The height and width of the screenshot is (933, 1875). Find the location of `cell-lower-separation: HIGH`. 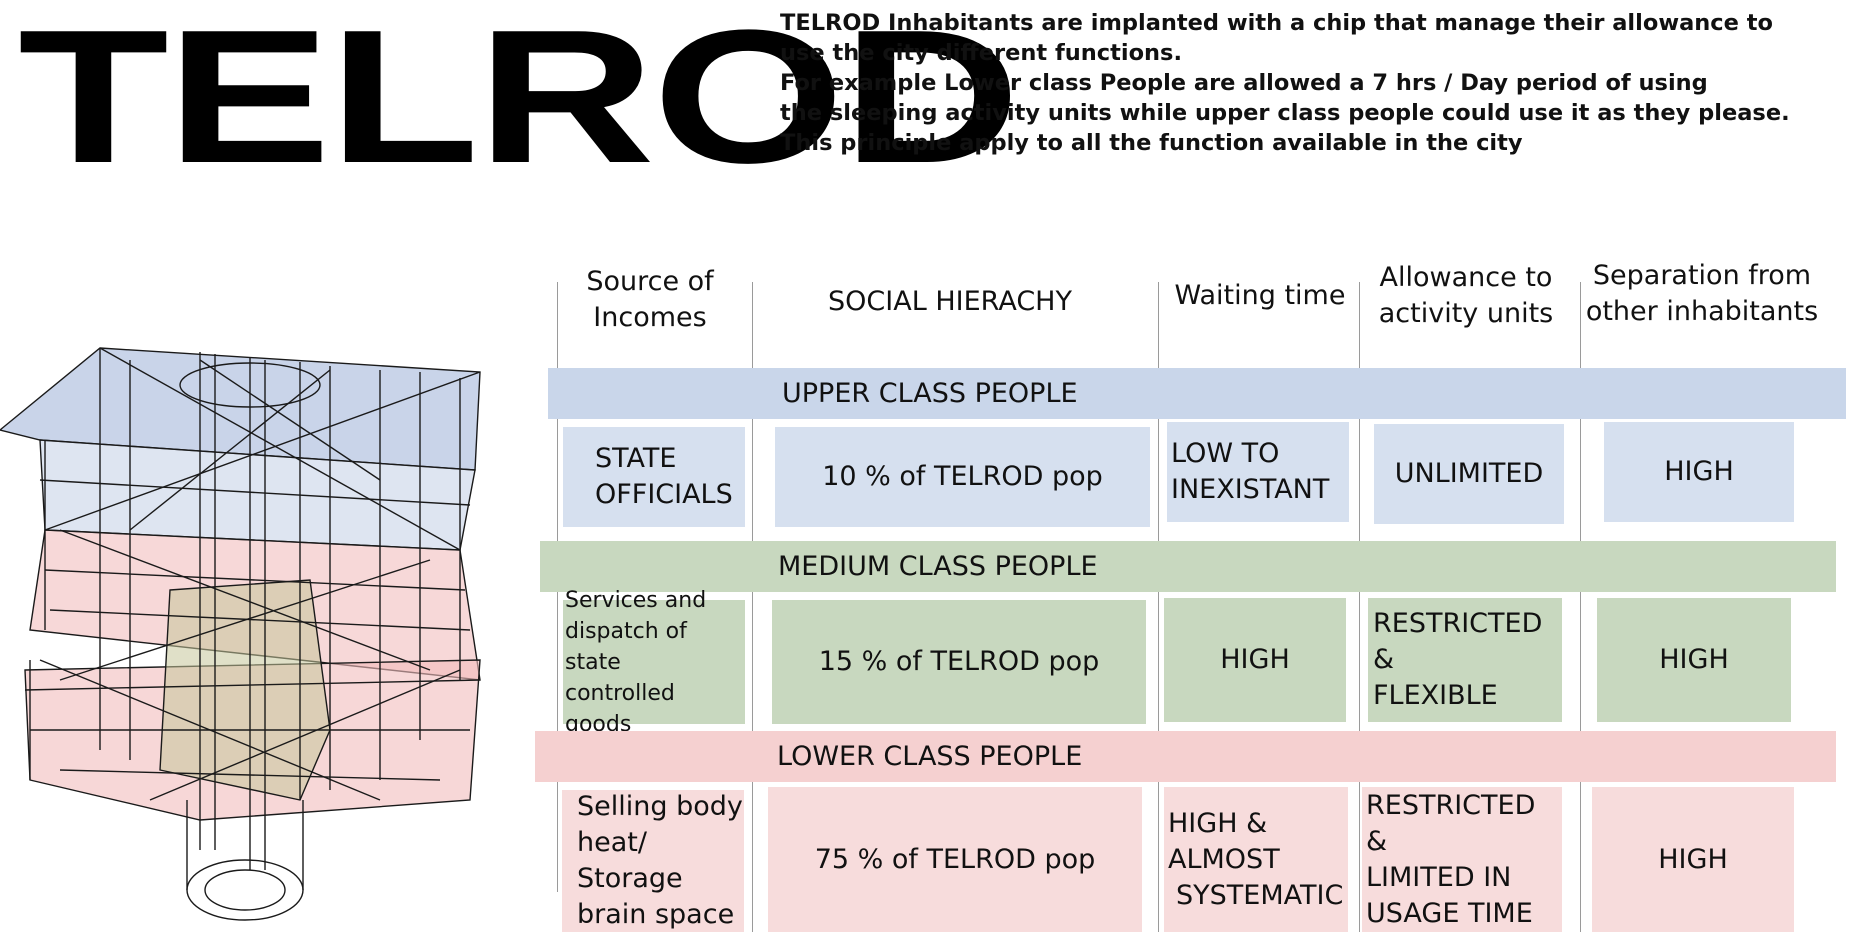

cell-lower-separation: HIGH is located at coordinates (1693, 859).